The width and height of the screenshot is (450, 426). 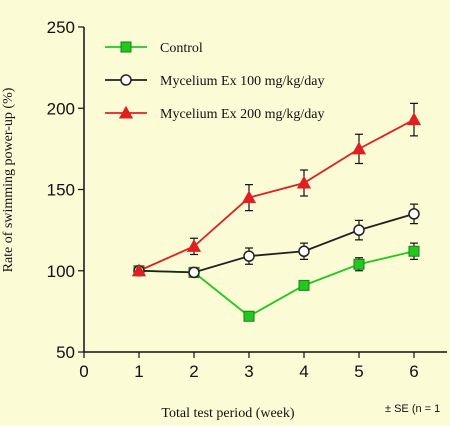 I want to click on x-tick-label: 3, so click(x=248, y=371).